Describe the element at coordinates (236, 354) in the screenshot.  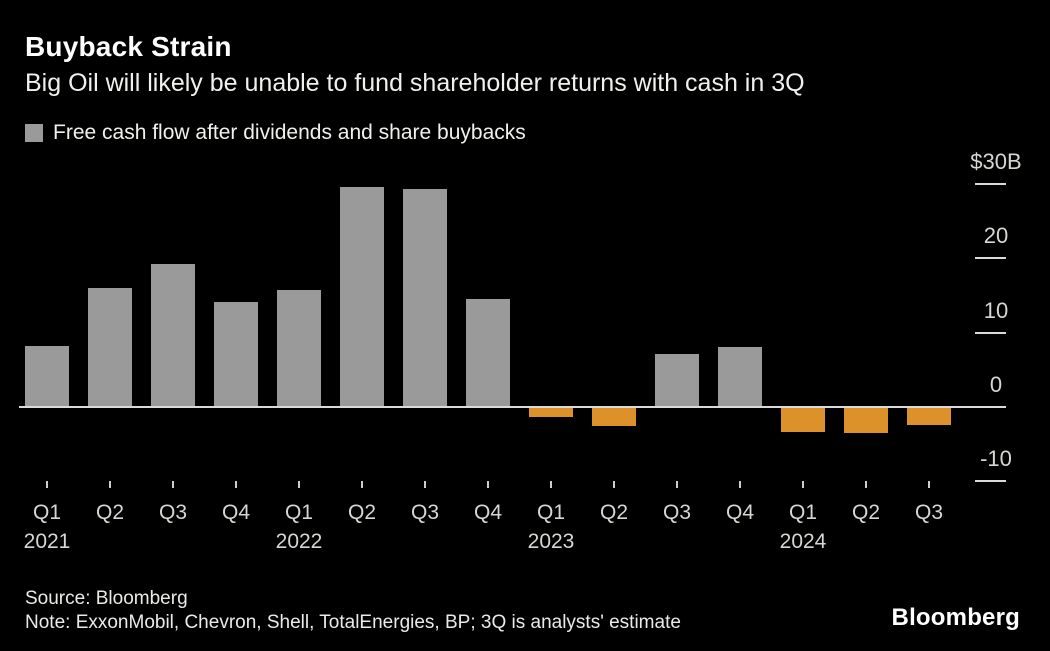
I see `bar-q4-2021` at that location.